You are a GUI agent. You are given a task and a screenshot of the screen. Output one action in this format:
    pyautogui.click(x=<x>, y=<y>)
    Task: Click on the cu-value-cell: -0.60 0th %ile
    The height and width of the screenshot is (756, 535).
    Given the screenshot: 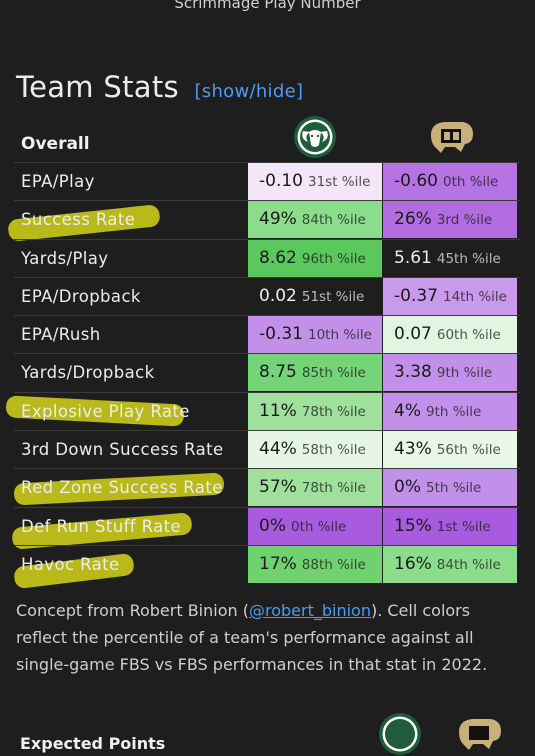 What is the action you would take?
    pyautogui.click(x=450, y=181)
    